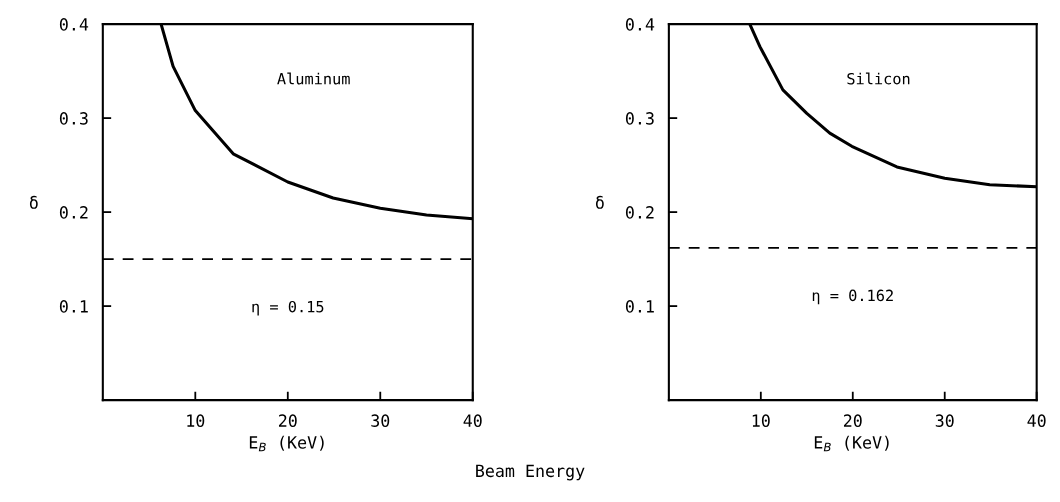 Image resolution: width=1060 pixels, height=502 pixels. What do you see at coordinates (313, 78) in the screenshot?
I see `annotation: Aluminum` at bounding box center [313, 78].